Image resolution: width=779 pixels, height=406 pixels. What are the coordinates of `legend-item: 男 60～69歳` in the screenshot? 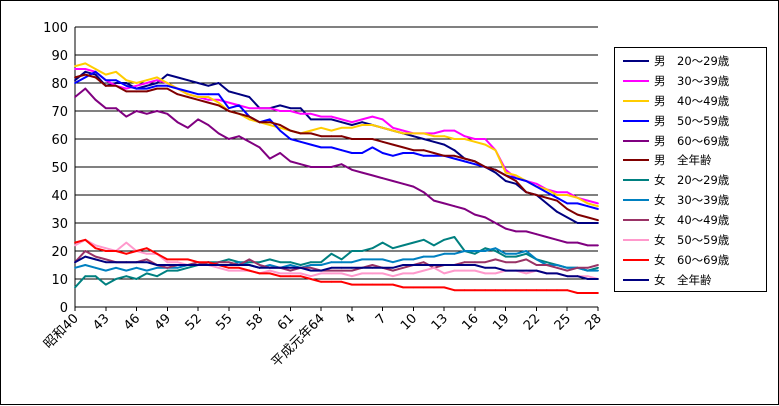 It's located at (690, 141).